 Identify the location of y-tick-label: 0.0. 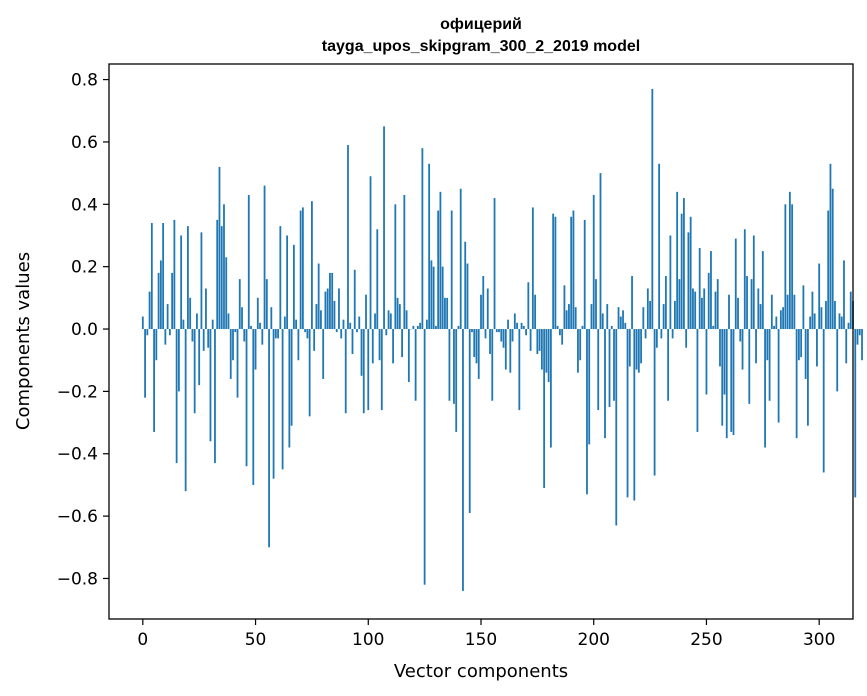
(84, 330).